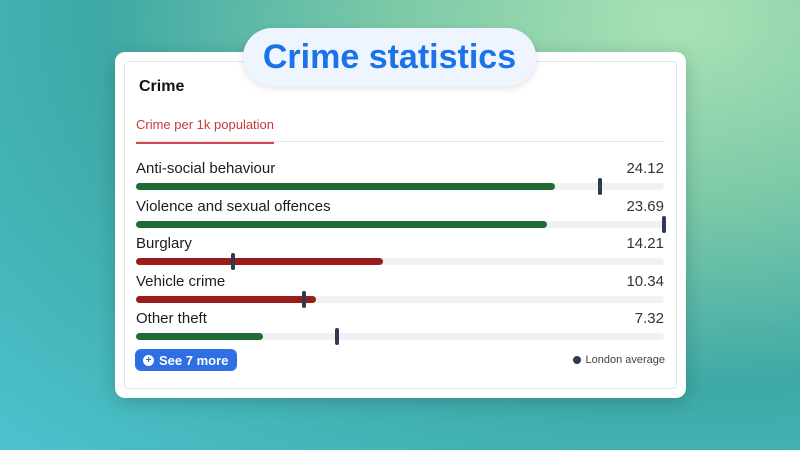  I want to click on london-average-dot-icon, so click(577, 360).